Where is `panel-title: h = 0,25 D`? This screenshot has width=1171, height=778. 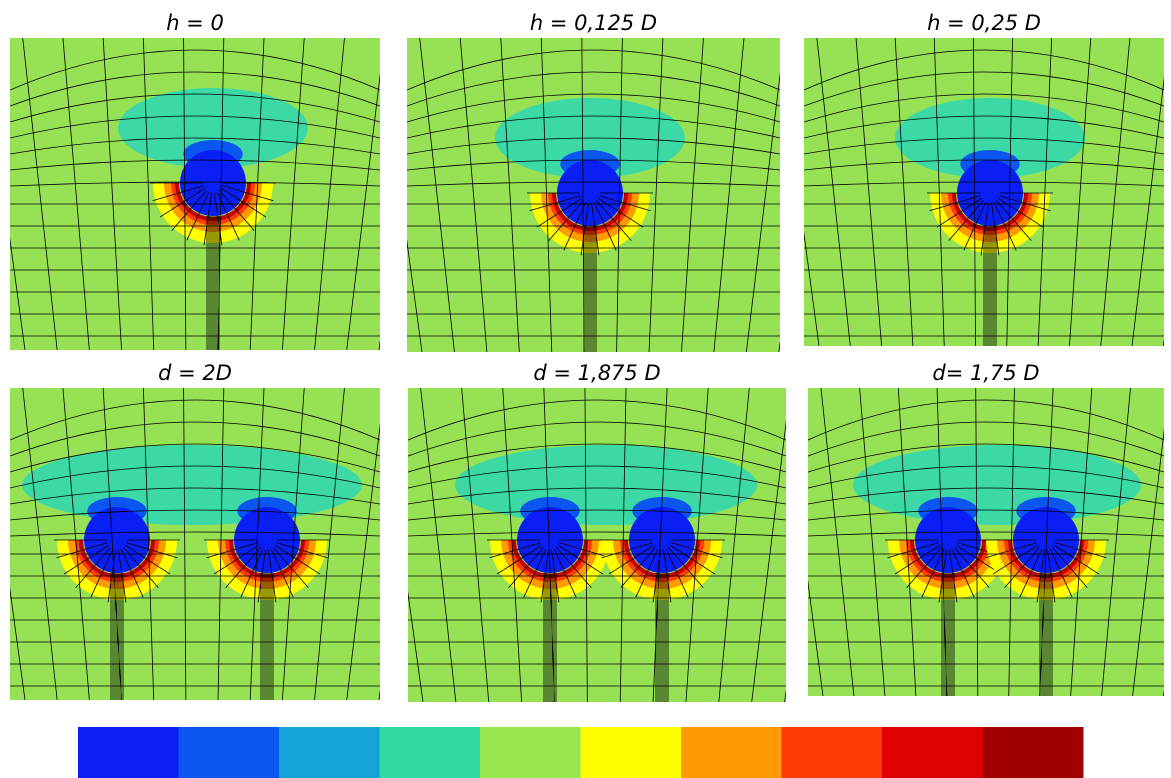
panel-title: h = 0,25 D is located at coordinates (984, 23).